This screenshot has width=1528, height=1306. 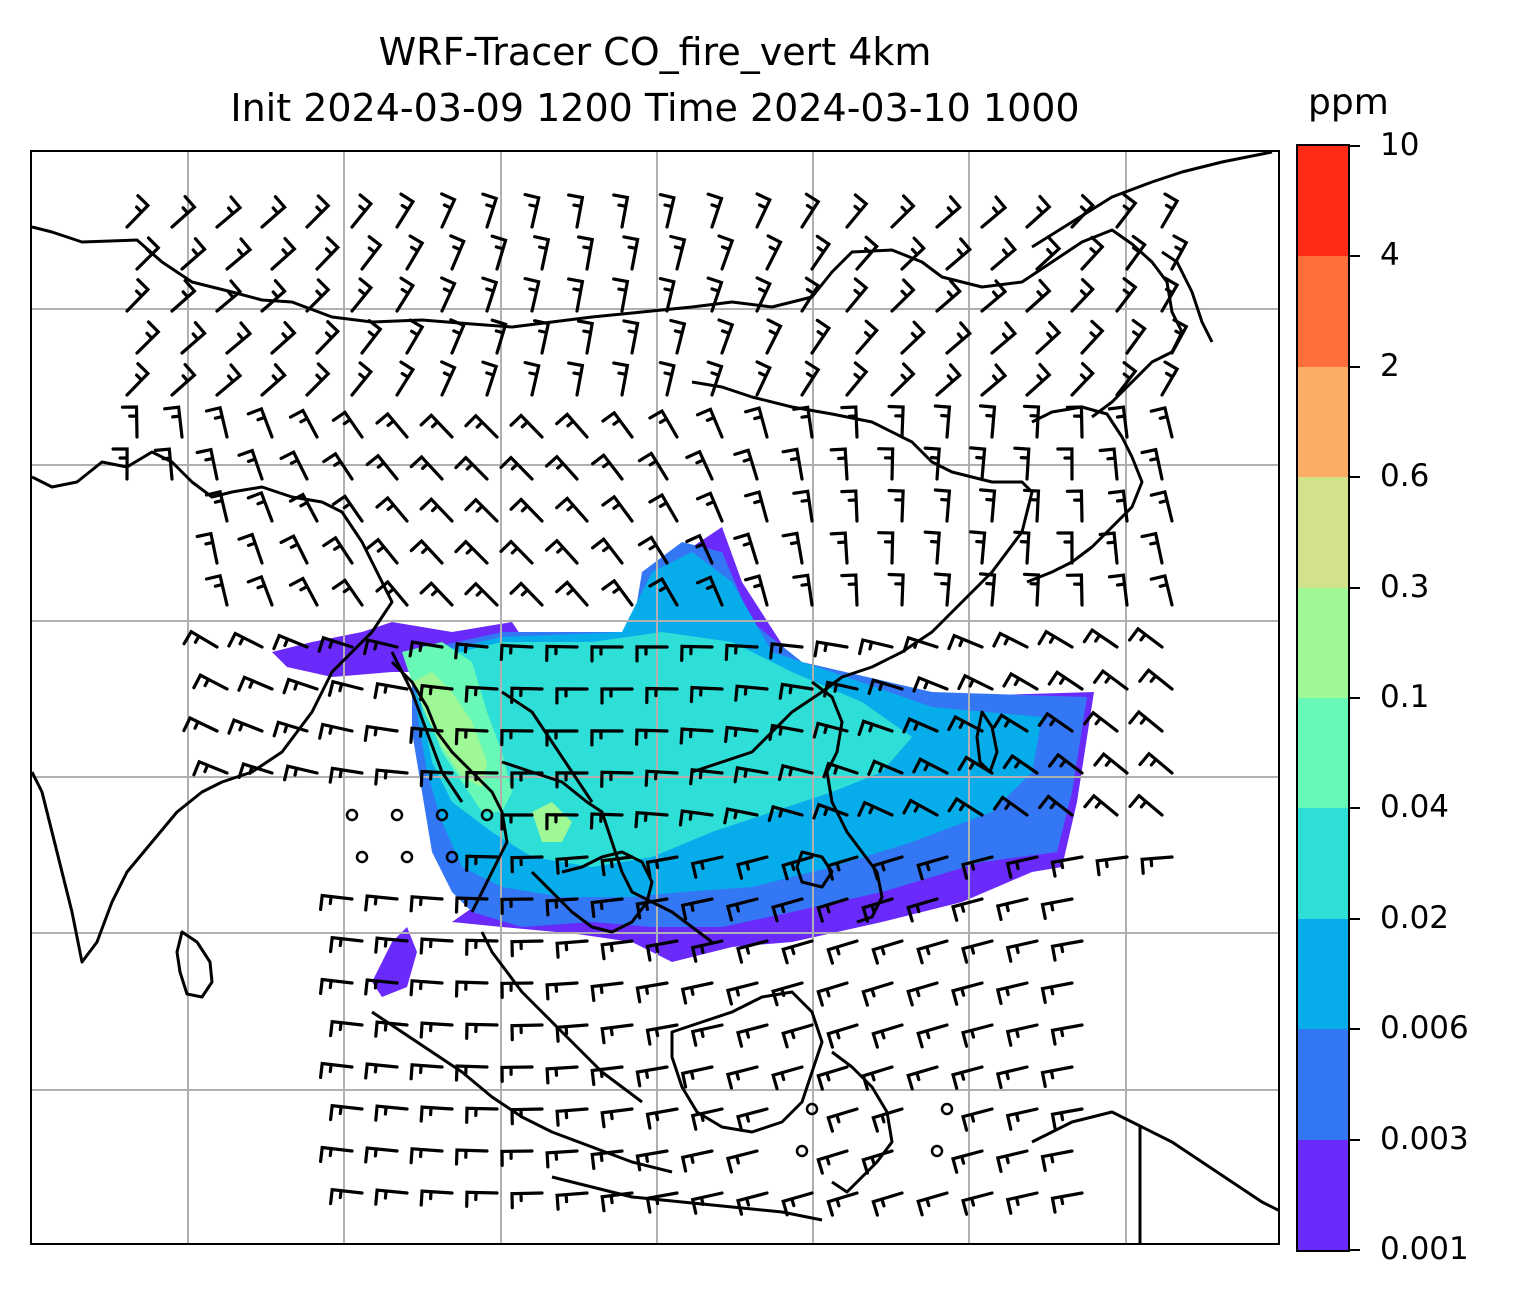 I want to click on colorbar-segment, so click(x=1323, y=201).